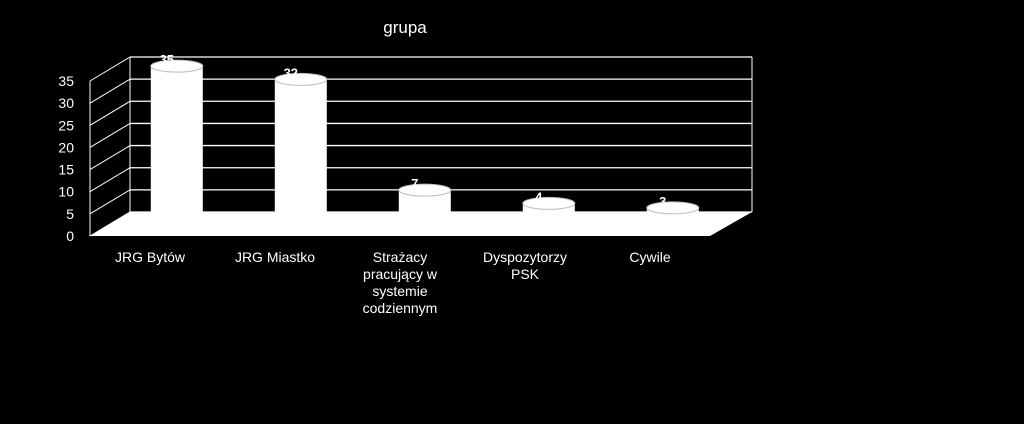 This screenshot has height=424, width=1024. I want to click on x-tick-label: Cywile, so click(649, 257).